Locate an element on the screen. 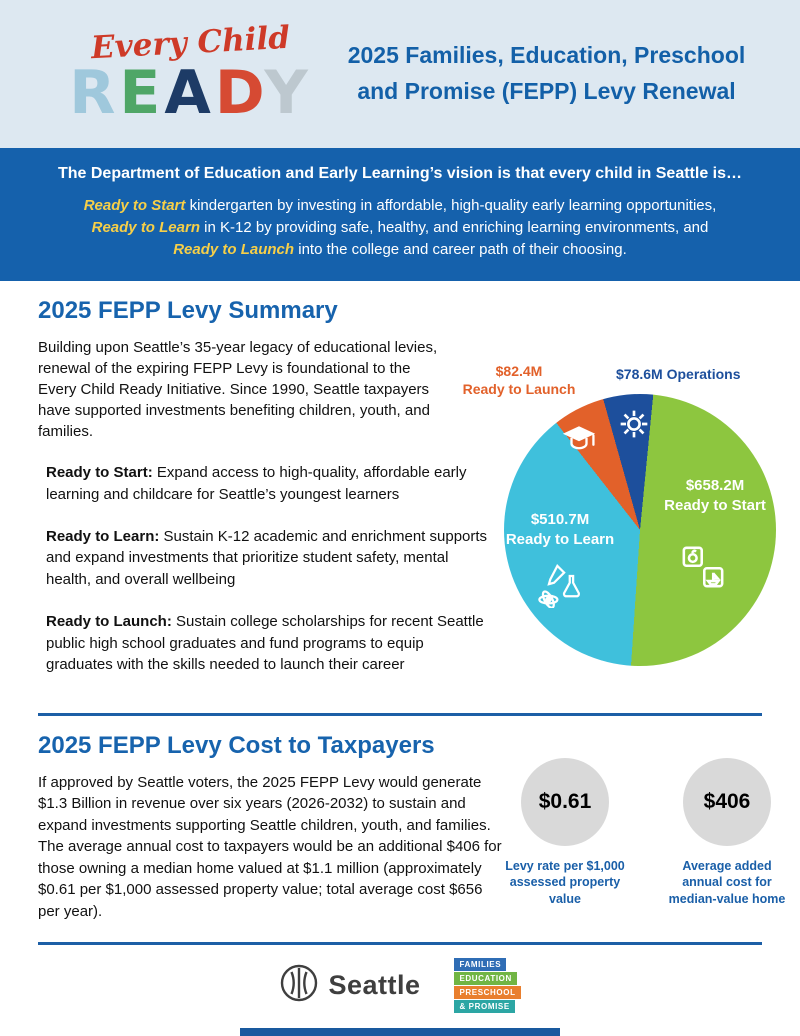  logo-letter-y: Y is located at coordinates (288, 93).